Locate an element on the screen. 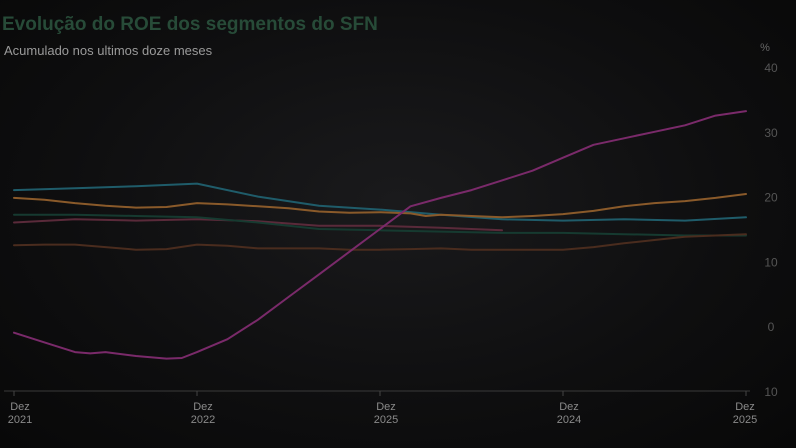 The image size is (796, 448). x-tick-label-1-month: Dez is located at coordinates (203, 407).